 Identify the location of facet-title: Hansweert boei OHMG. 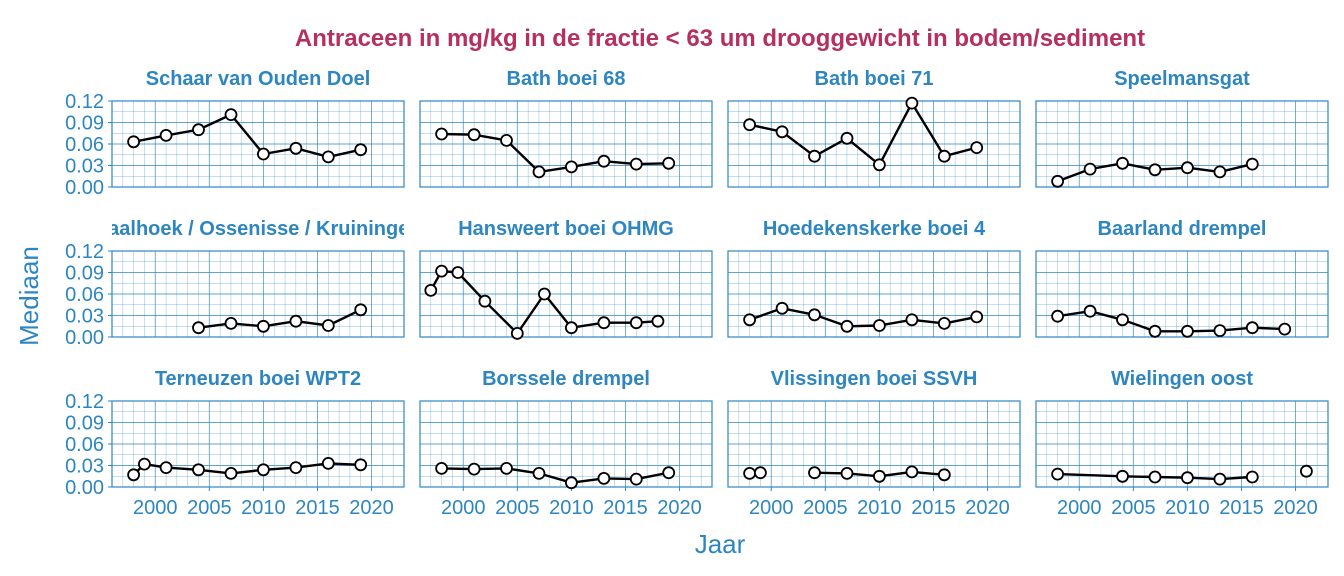
(566, 229).